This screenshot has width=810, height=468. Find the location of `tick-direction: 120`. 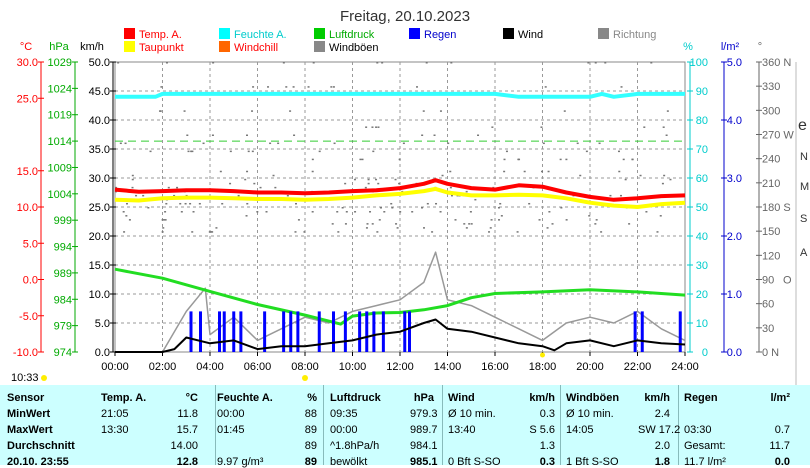

tick-direction: 120 is located at coordinates (771, 256).